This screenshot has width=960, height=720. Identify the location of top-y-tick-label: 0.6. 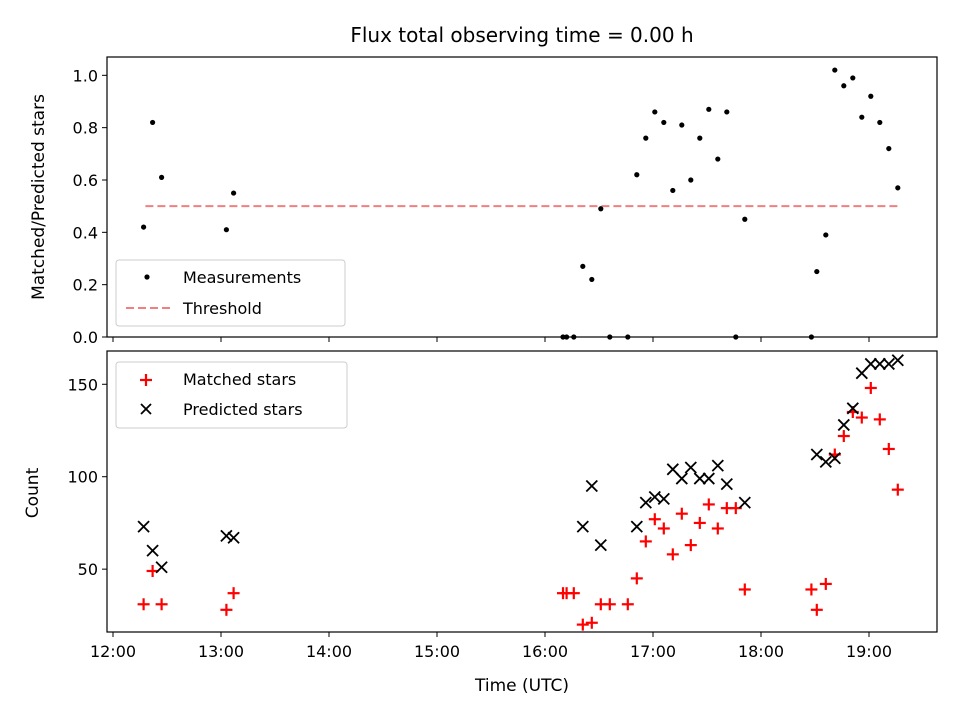
(85, 180).